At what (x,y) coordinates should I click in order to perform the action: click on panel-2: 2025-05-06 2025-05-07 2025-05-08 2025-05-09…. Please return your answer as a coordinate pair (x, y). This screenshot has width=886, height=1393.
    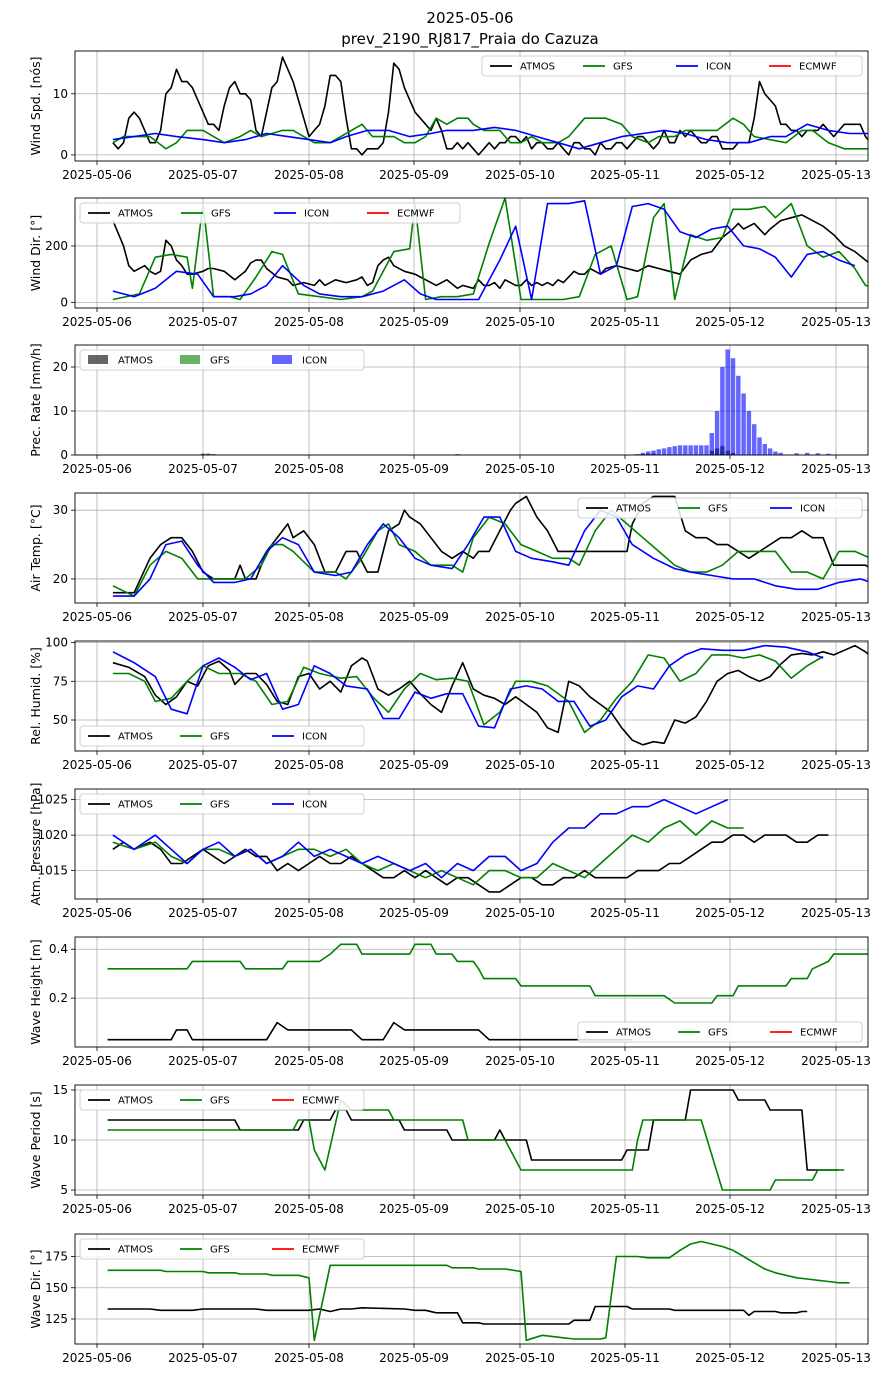
    Looking at the image, I should click on (449, 409).